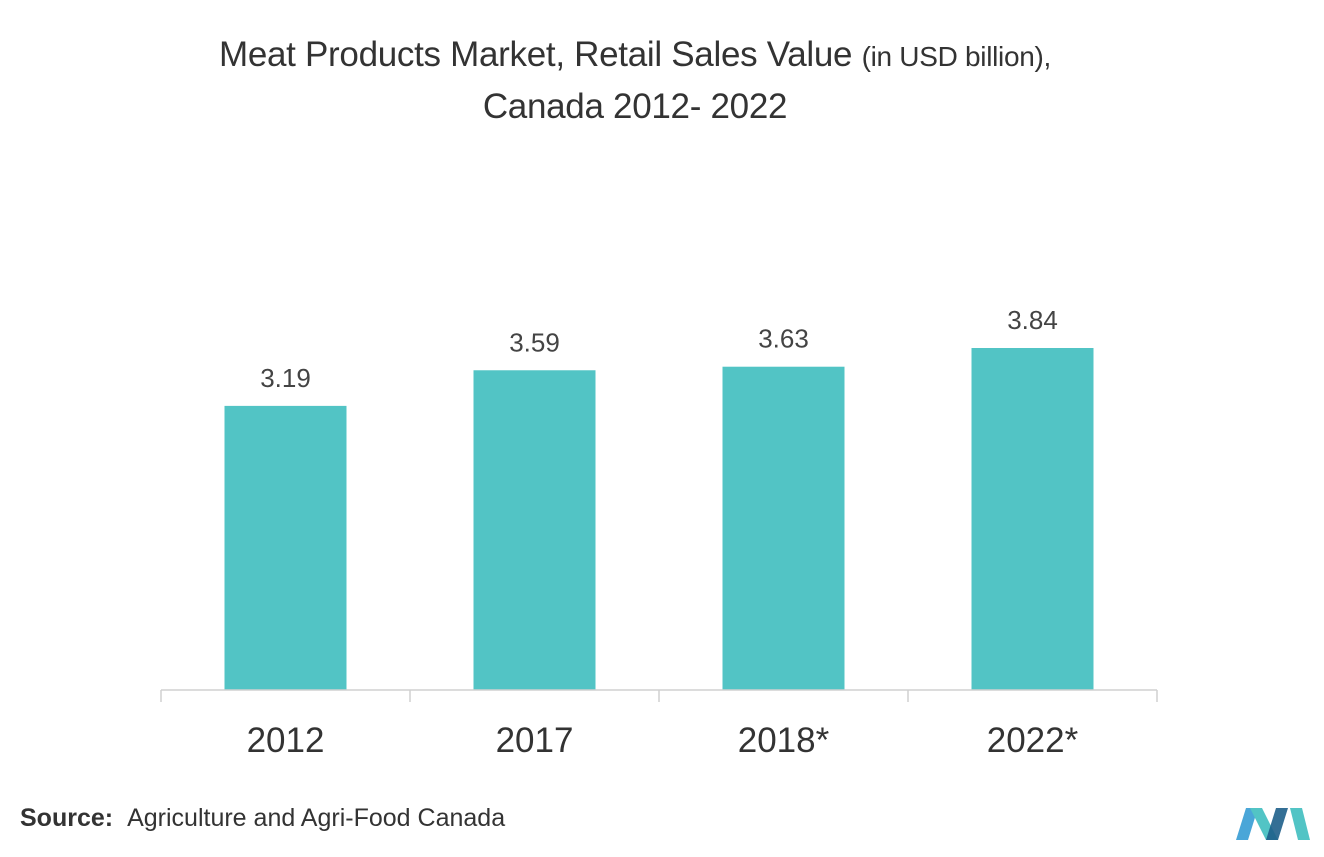 This screenshot has width=1324, height=857. I want to click on bar-2017, so click(534, 530).